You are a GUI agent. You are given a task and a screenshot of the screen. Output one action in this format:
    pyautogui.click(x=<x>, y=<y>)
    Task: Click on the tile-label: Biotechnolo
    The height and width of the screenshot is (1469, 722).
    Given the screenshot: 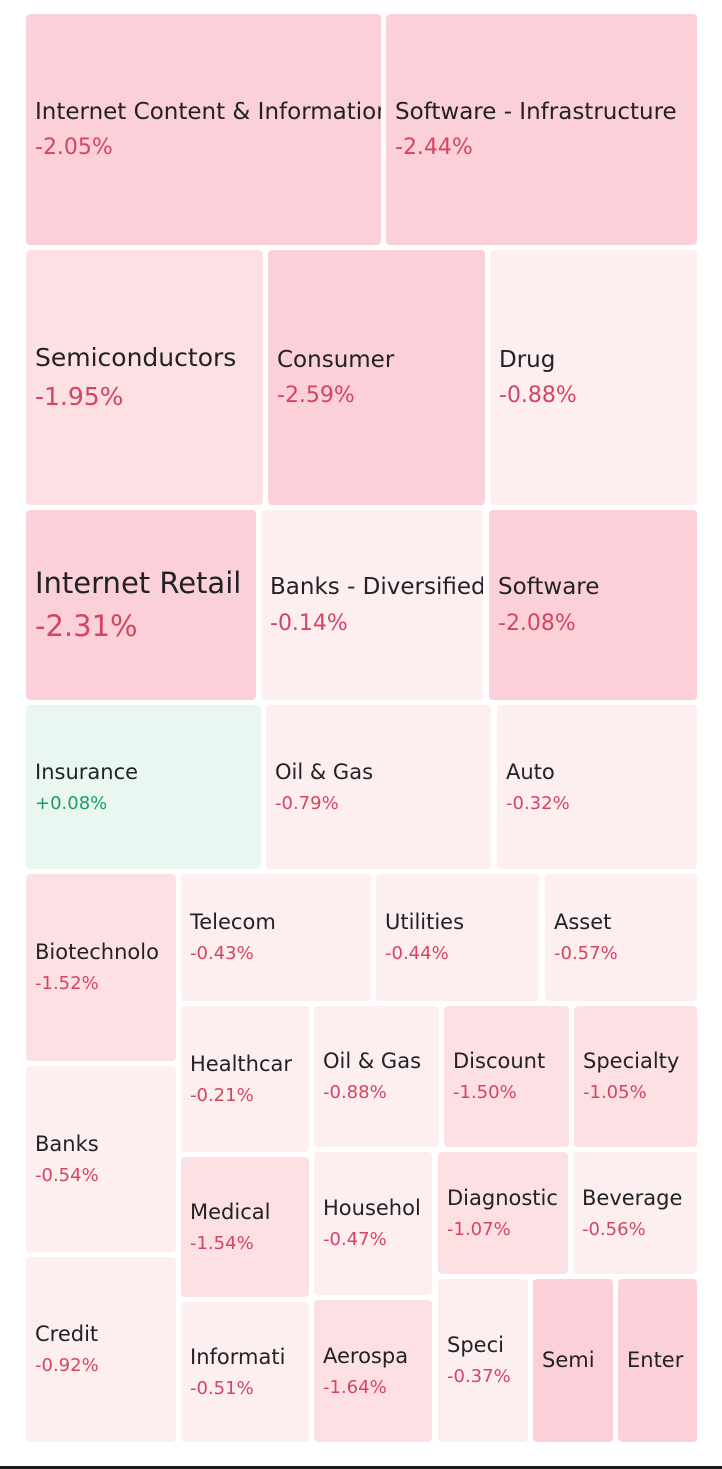 What is the action you would take?
    pyautogui.click(x=97, y=952)
    